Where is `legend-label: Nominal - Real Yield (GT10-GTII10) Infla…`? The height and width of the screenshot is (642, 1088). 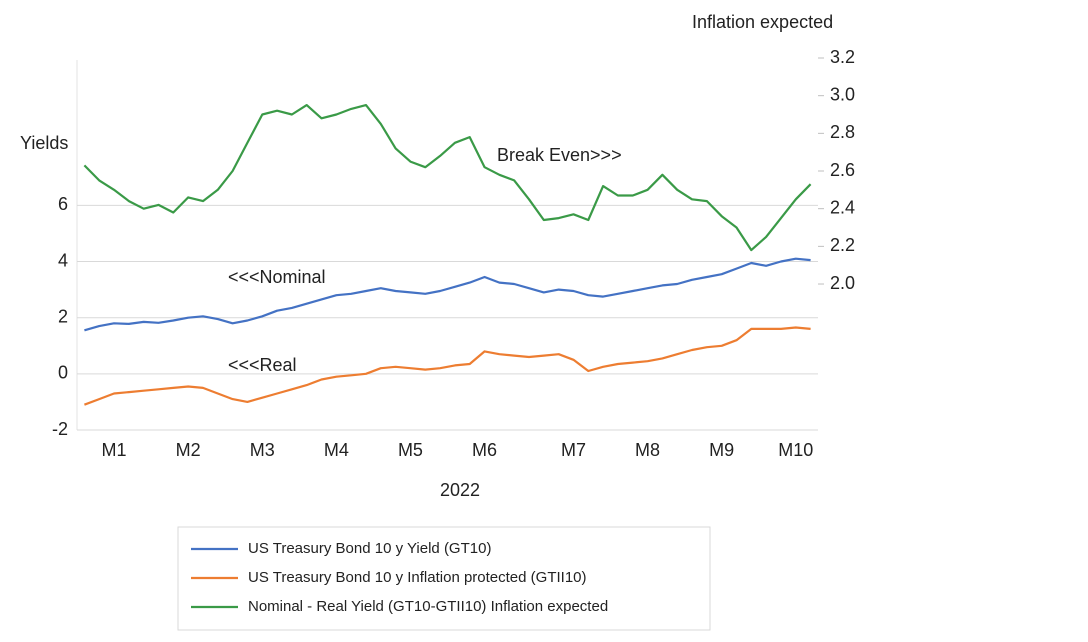 legend-label: Nominal - Real Yield (GT10-GTII10) Infla… is located at coordinates (428, 606).